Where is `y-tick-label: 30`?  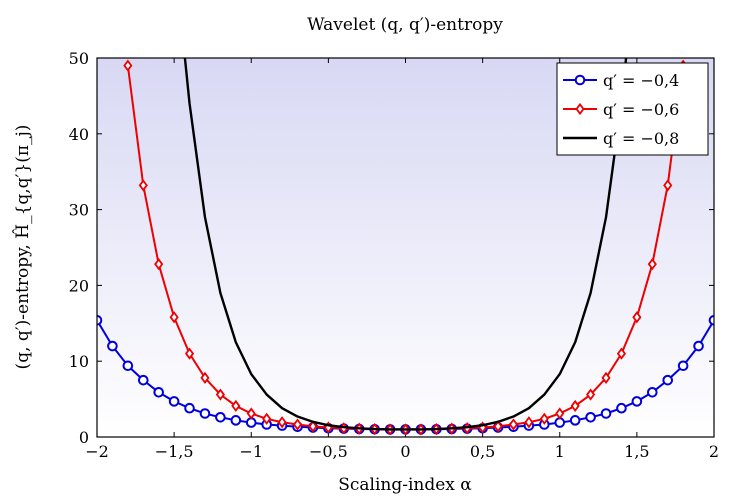
y-tick-label: 30 is located at coordinates (79, 210).